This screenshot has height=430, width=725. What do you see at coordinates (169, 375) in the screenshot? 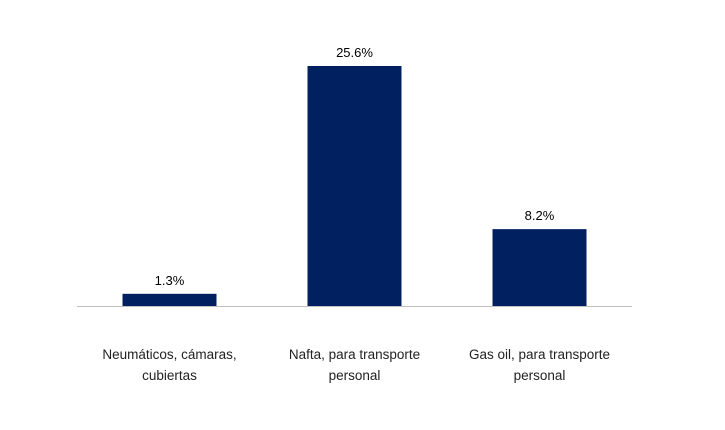
I see `category-label: cubiertas` at bounding box center [169, 375].